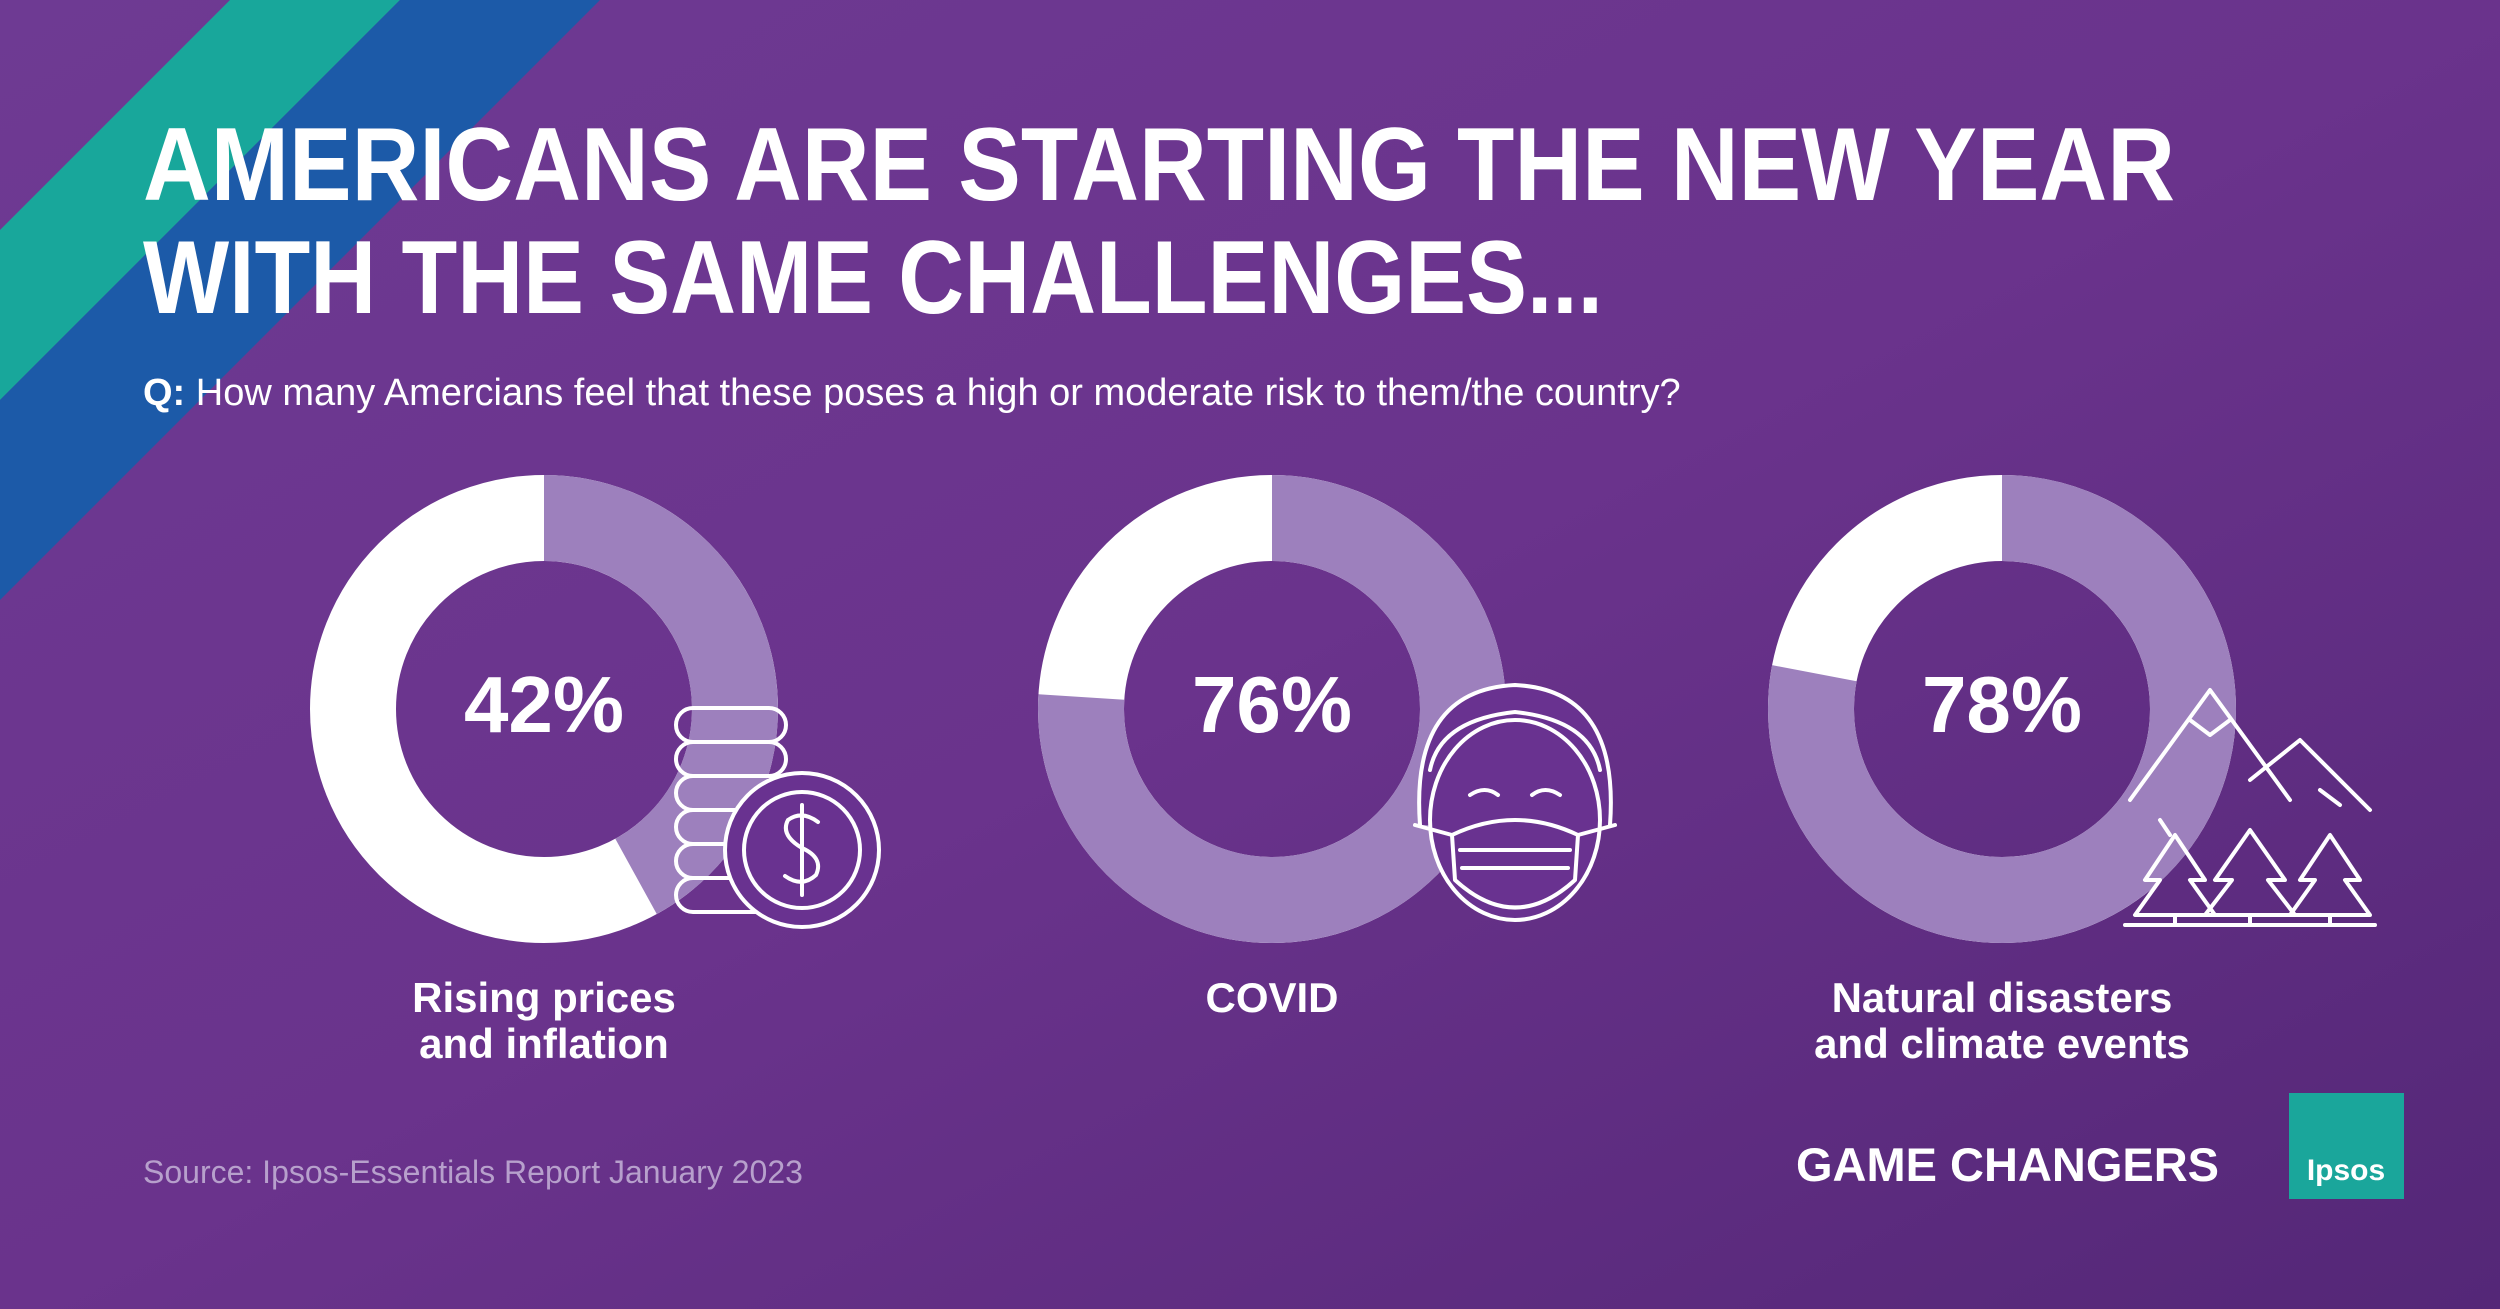  I want to click on logo-box, so click(2346, 1146).